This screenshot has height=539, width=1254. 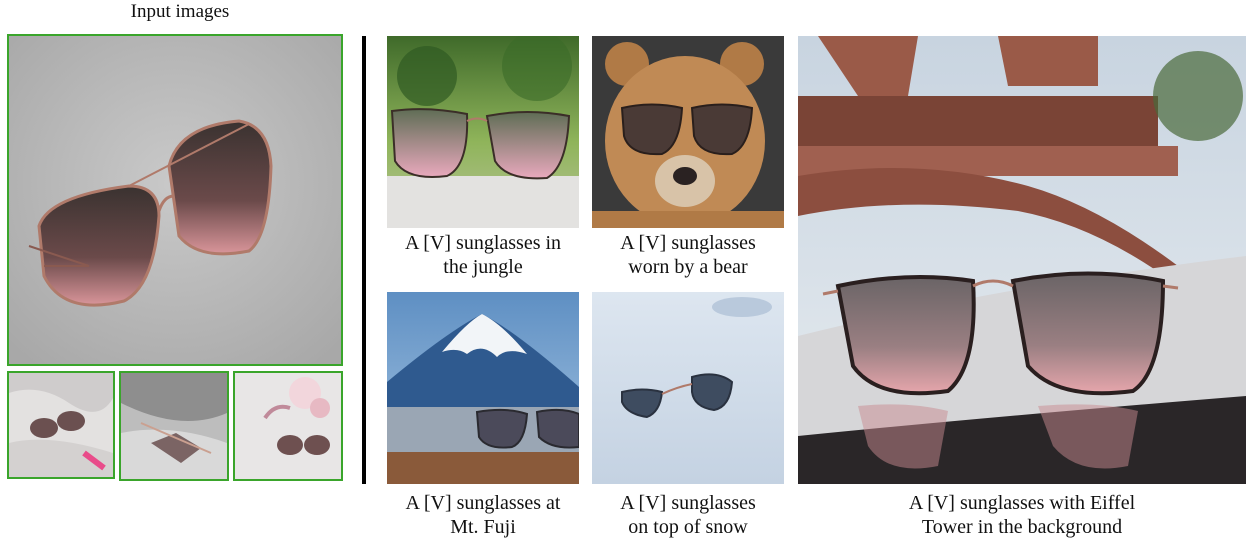 I want to click on sunglasses-with-flowers-illustration, so click(x=288, y=426).